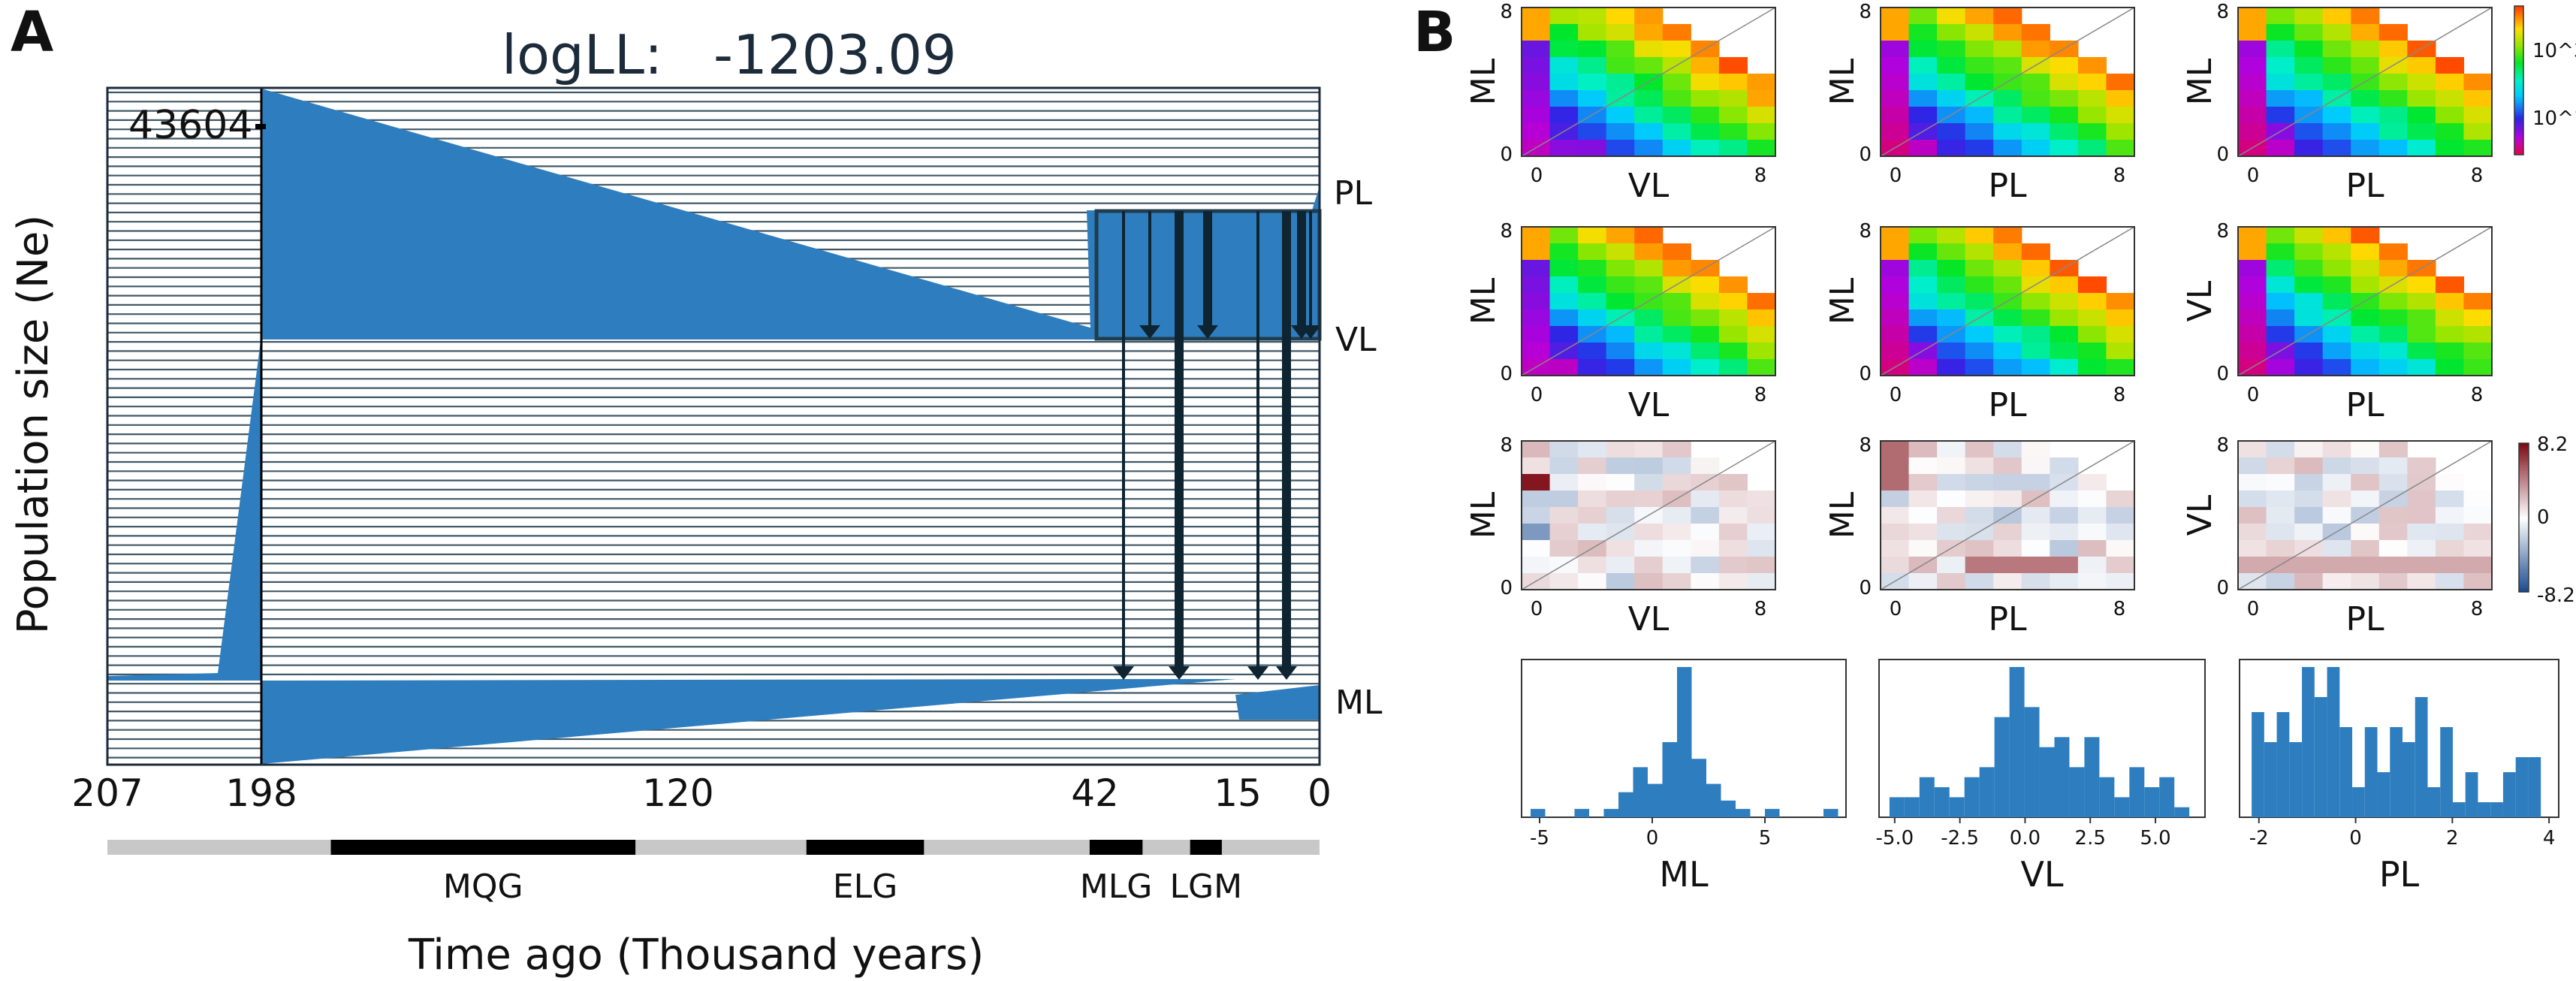  I want to click on hist-tick-label: -2, so click(2259, 839).